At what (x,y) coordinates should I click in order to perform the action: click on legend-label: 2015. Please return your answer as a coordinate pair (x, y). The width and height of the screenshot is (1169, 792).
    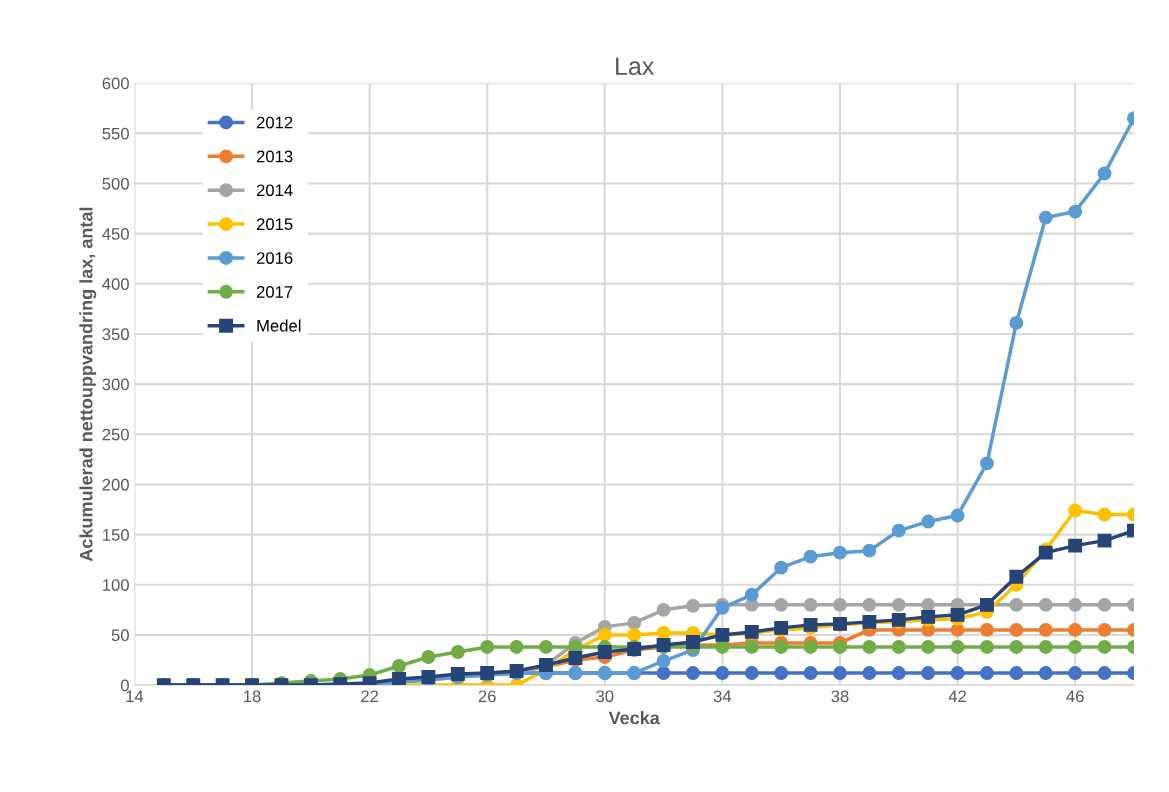
    Looking at the image, I should click on (274, 224).